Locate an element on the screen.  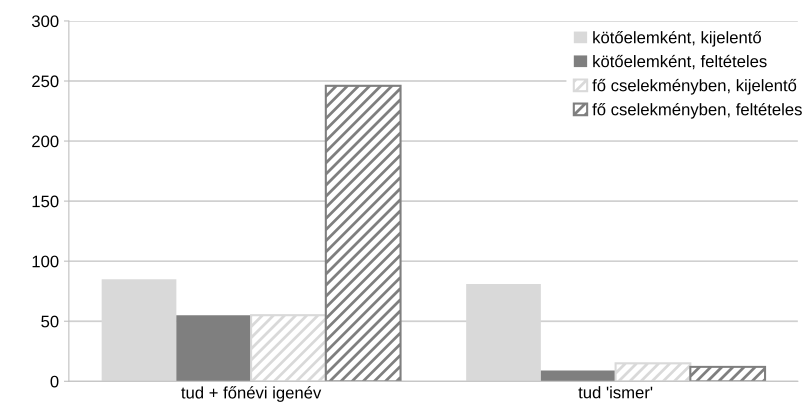
legend-label: fő cselekményben, feltételes is located at coordinates (697, 110).